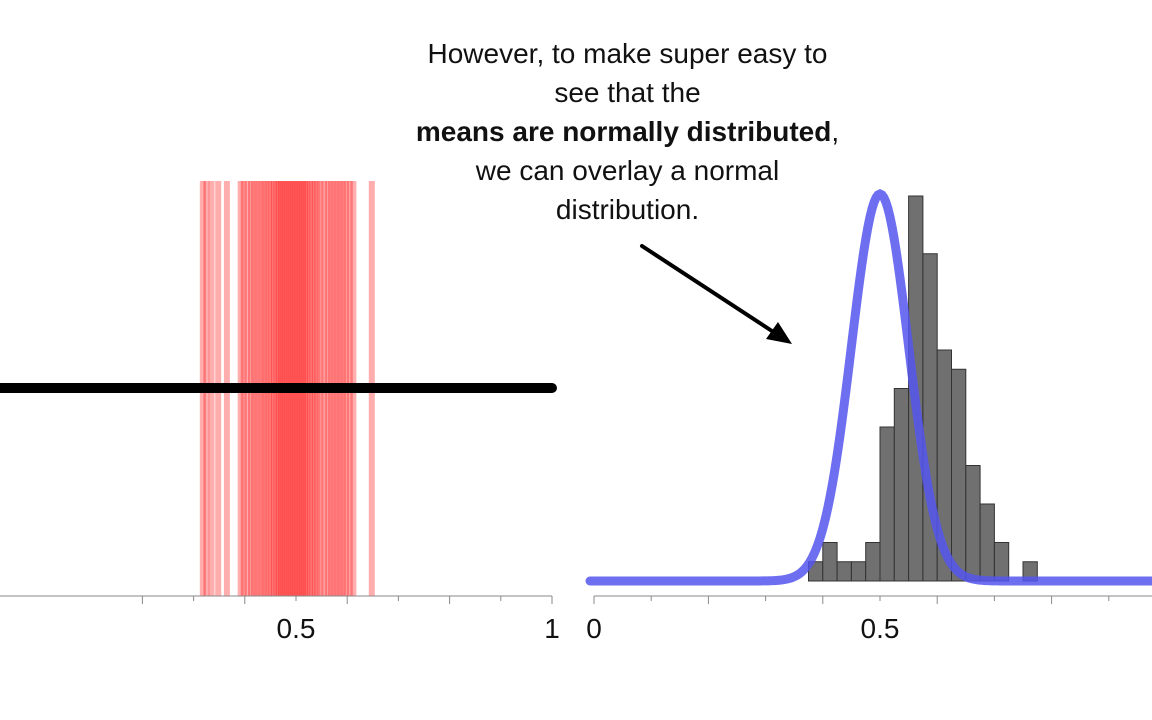 Image resolution: width=1152 pixels, height=720 pixels. What do you see at coordinates (594, 628) in the screenshot?
I see `hist-tick-label: 0` at bounding box center [594, 628].